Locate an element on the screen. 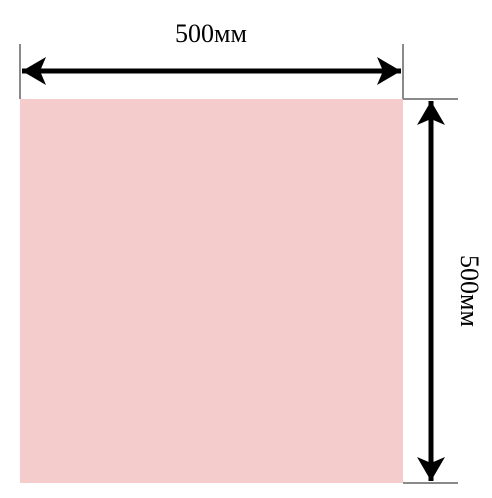 This screenshot has width=492, height=498. width-dimension-arrow is located at coordinates (211, 71).